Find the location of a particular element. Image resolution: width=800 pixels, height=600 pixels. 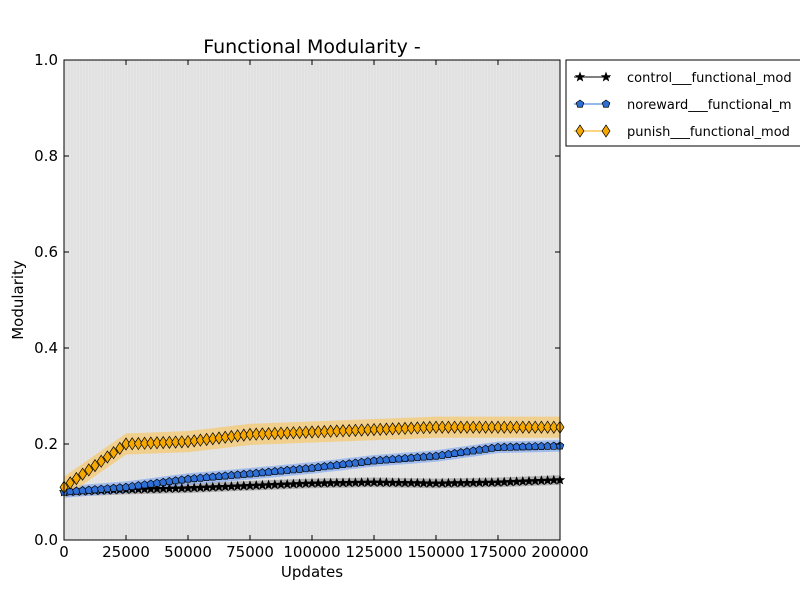

x-tick-label: 50000 is located at coordinates (188, 552).